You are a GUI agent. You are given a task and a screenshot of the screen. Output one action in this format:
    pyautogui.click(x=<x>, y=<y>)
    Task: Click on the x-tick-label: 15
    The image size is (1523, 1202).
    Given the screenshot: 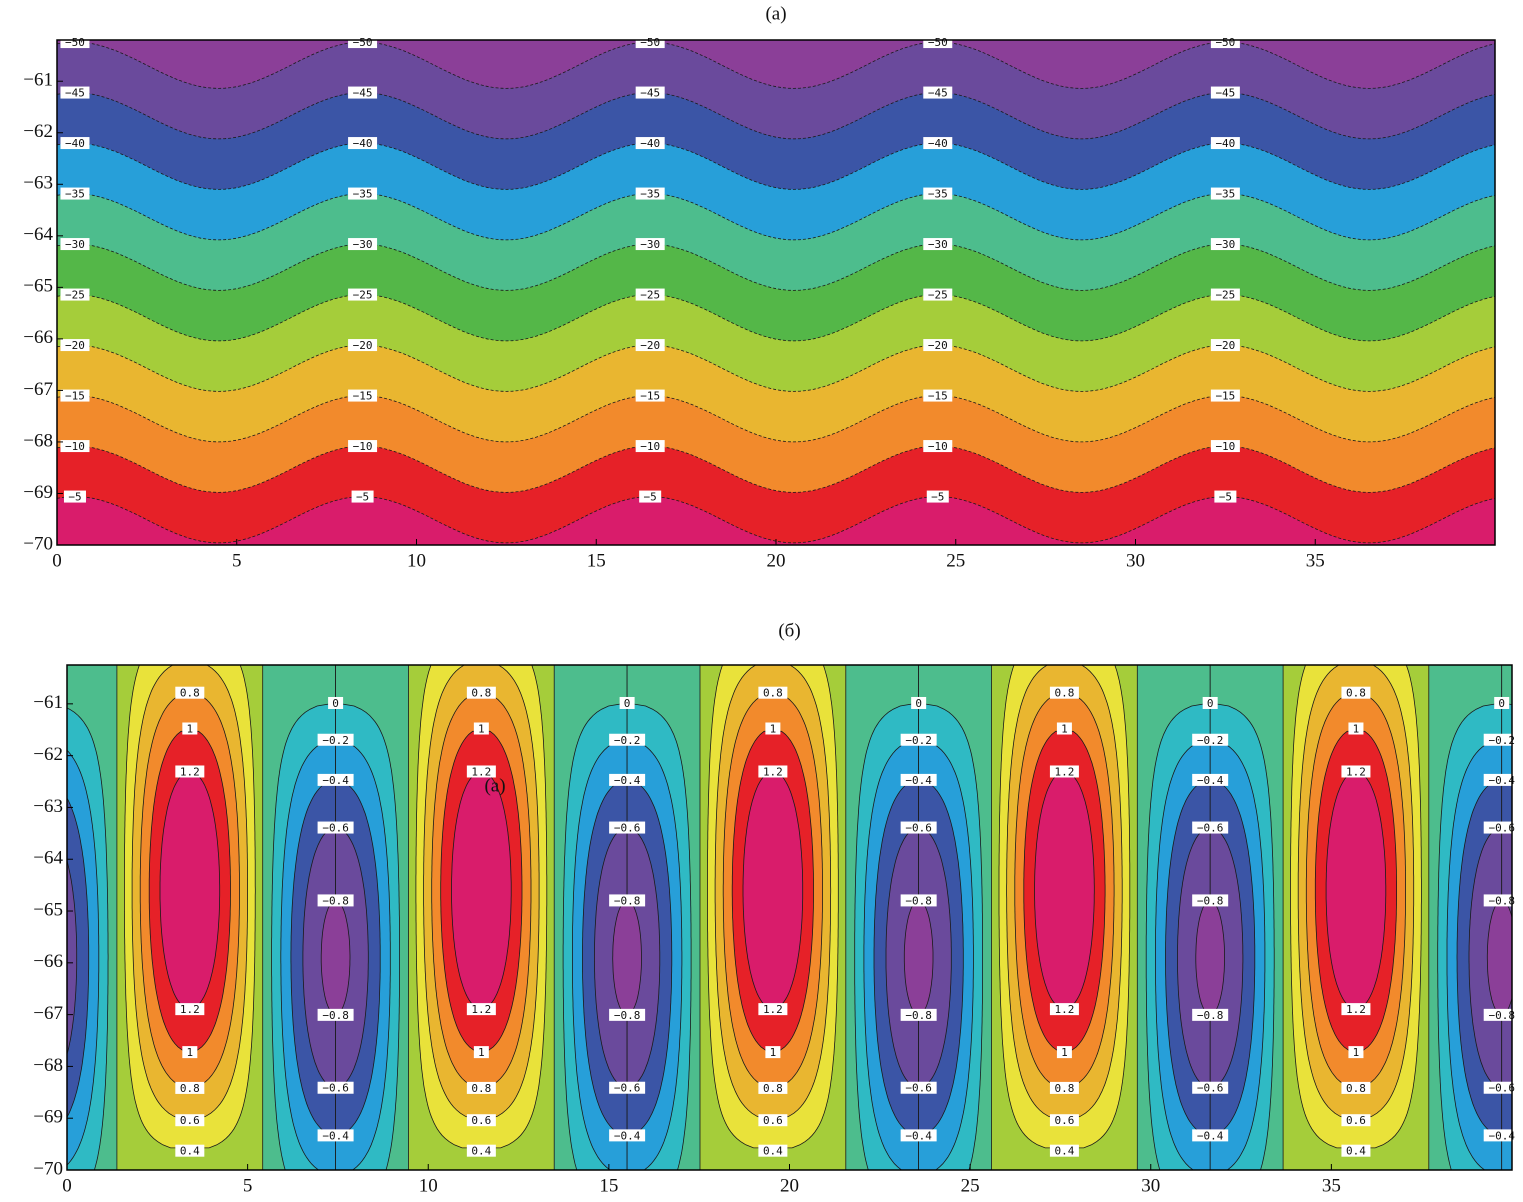 What is the action you would take?
    pyautogui.click(x=608, y=1185)
    